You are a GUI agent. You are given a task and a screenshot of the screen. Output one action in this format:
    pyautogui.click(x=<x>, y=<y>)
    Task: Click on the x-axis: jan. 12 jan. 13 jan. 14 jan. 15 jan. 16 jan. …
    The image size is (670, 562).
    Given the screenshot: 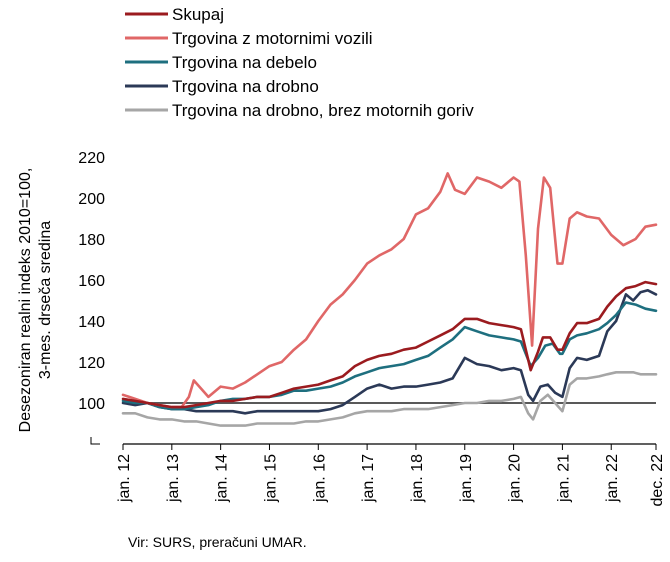 What is the action you would take?
    pyautogui.click(x=391, y=475)
    